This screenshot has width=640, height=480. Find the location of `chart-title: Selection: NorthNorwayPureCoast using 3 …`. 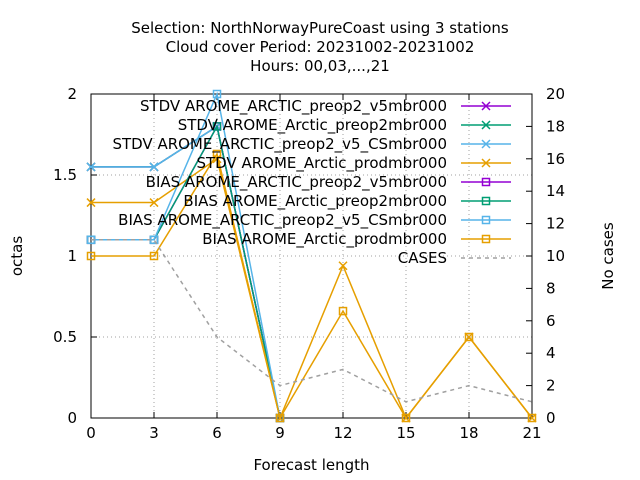

chart-title: Selection: NorthNorwayPureCoast using 3 … is located at coordinates (320, 47).